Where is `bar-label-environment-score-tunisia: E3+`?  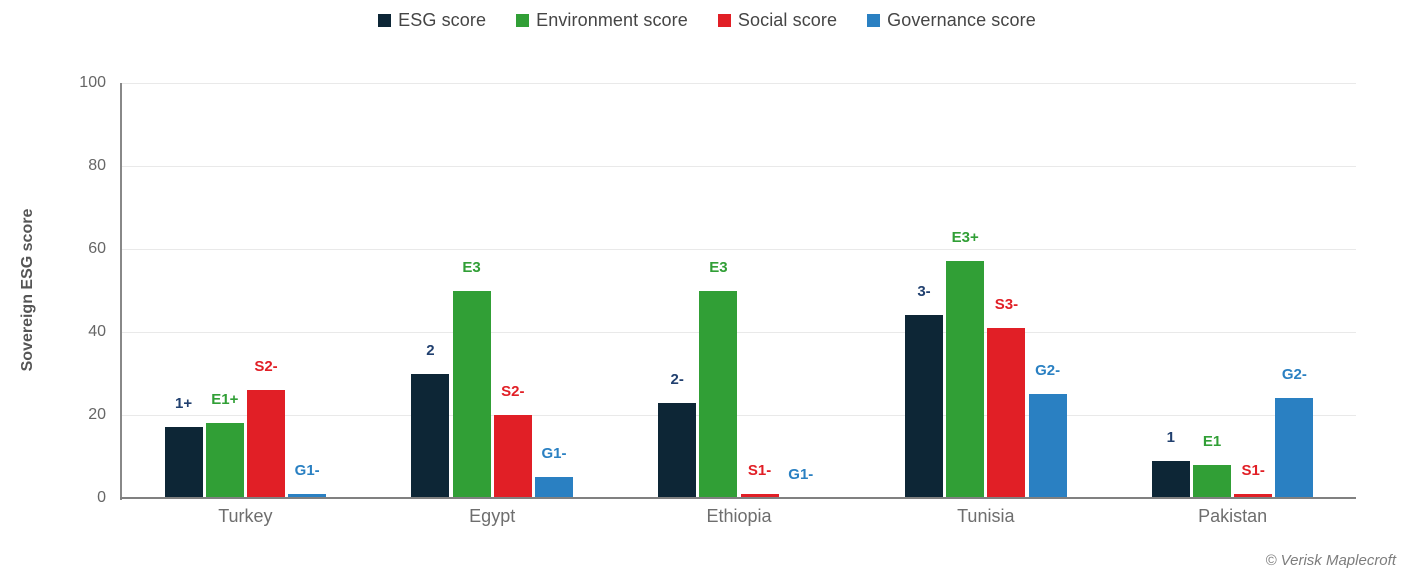 bar-label-environment-score-tunisia: E3+ is located at coordinates (965, 238).